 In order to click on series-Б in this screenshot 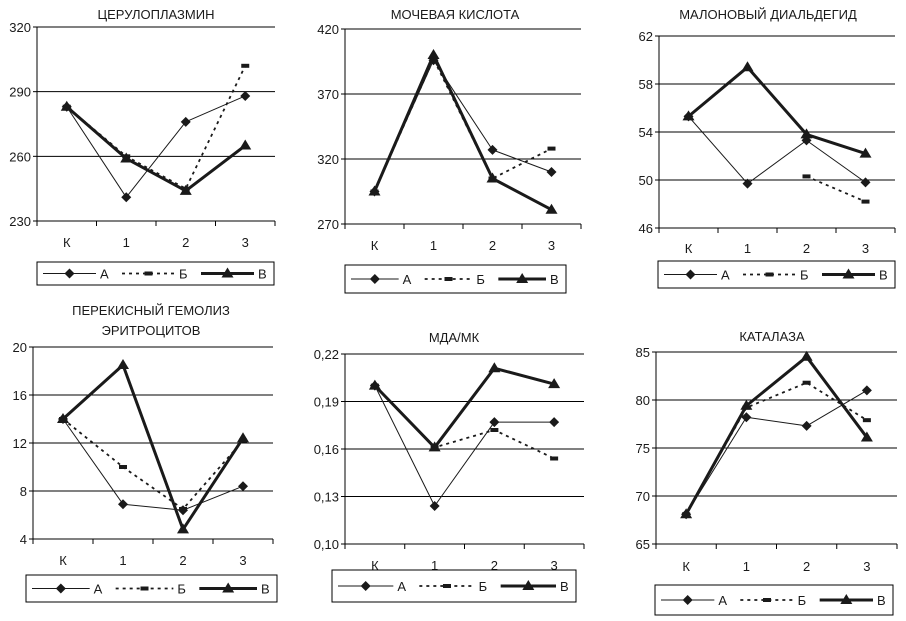, I will do `click(153, 464)`.